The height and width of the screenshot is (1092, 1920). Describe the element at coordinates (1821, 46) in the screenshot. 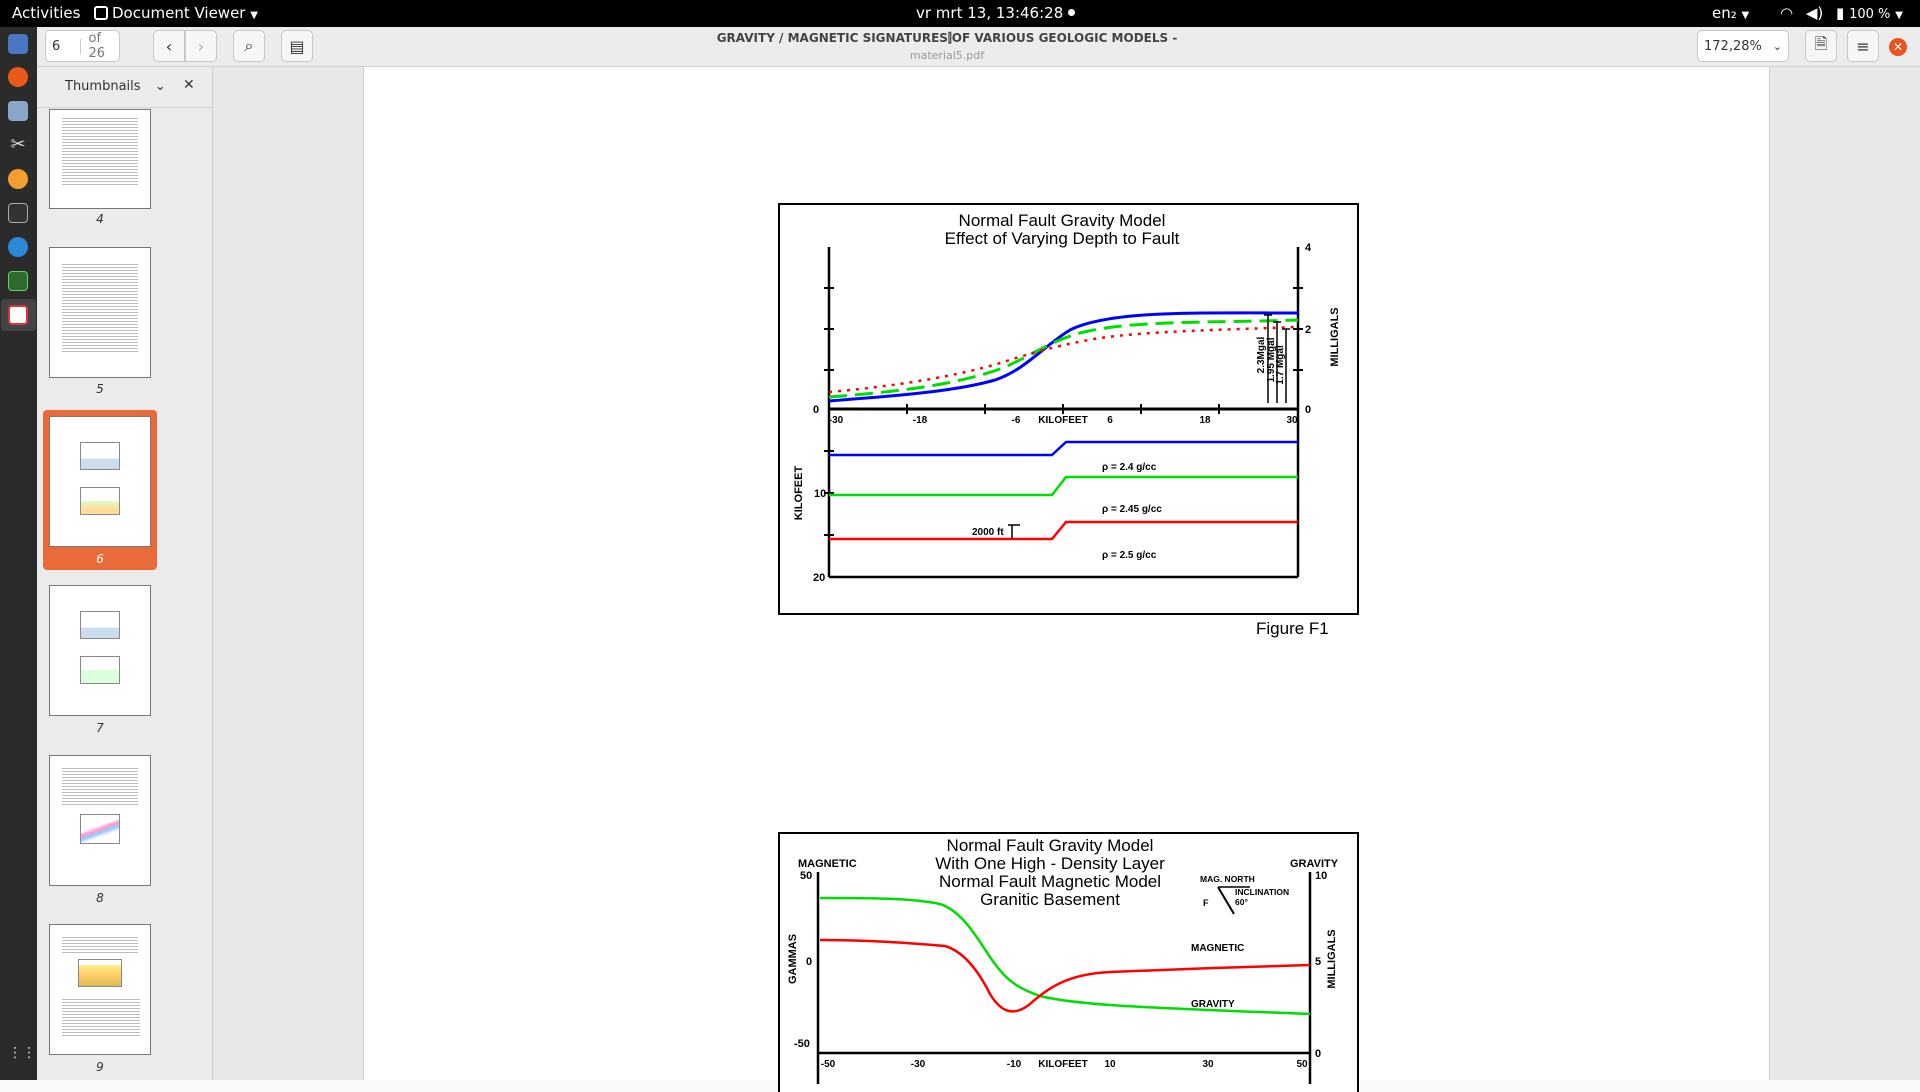

I see `open-with-button: 🗎` at that location.